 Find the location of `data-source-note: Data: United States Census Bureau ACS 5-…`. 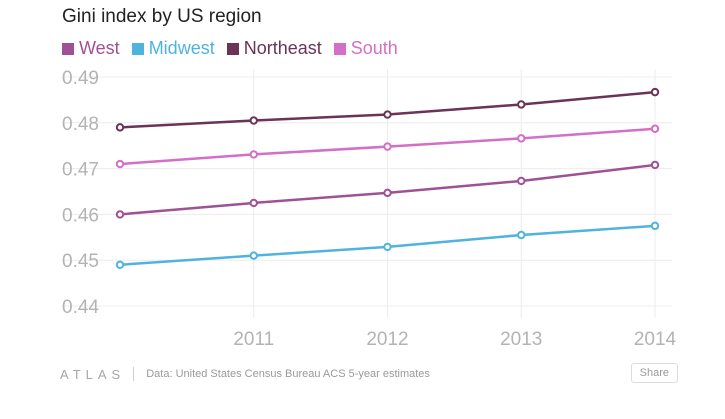

data-source-note: Data: United States Census Bureau ACS 5-… is located at coordinates (288, 374).